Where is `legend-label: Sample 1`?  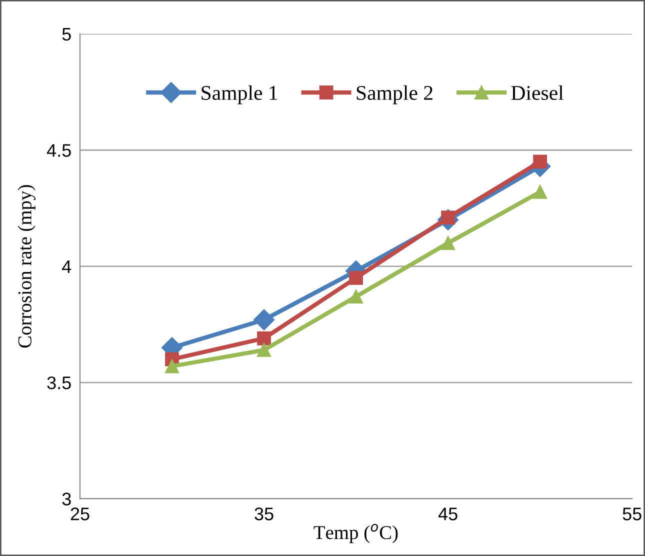 legend-label: Sample 1 is located at coordinates (240, 94).